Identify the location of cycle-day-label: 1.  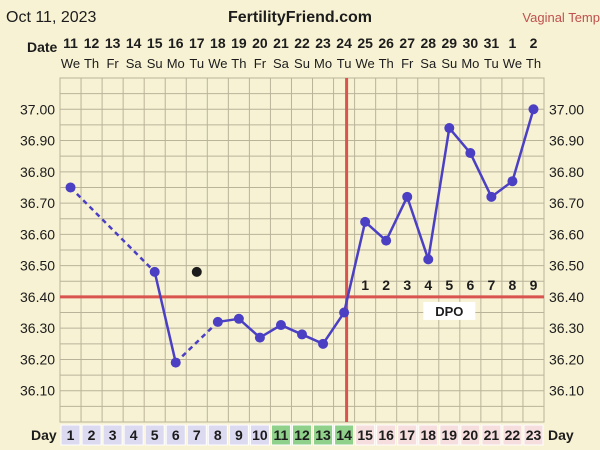
(71, 435).